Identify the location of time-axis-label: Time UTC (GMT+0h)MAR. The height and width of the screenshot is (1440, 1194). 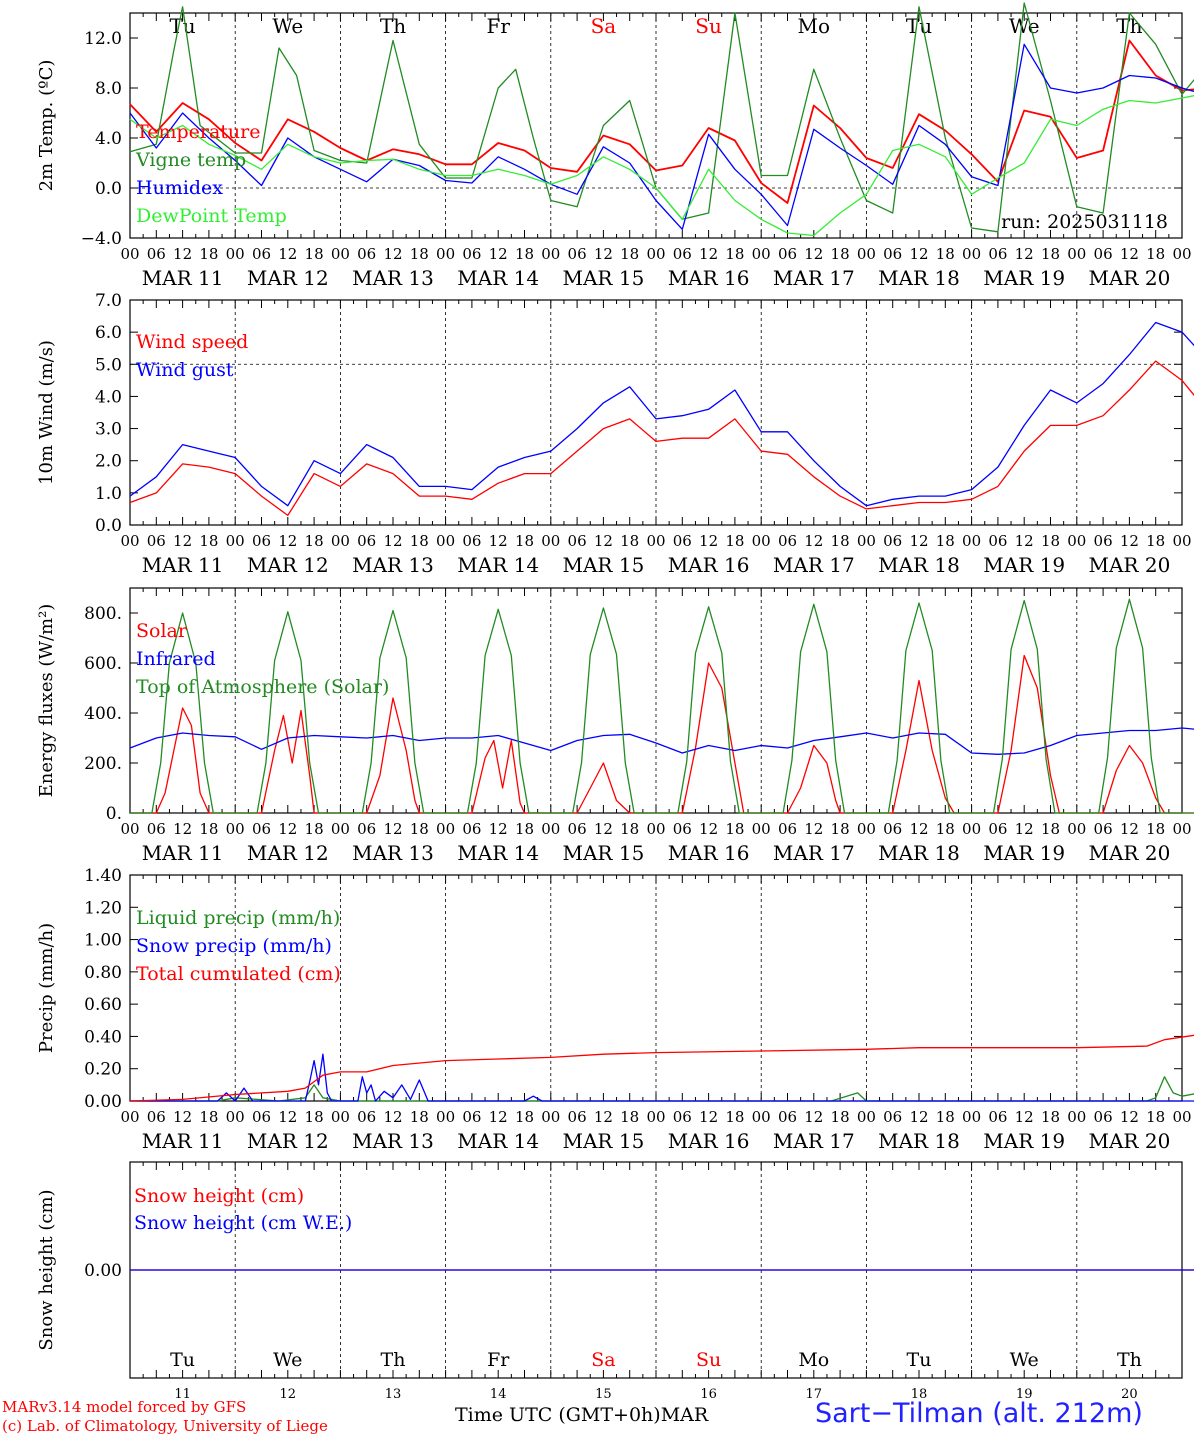
(581, 1415).